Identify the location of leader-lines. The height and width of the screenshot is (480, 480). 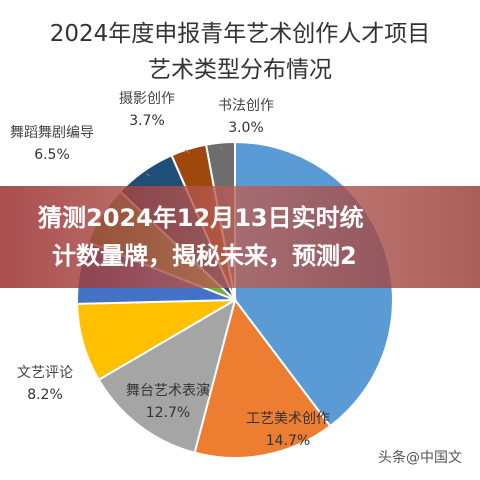
(184, 161).